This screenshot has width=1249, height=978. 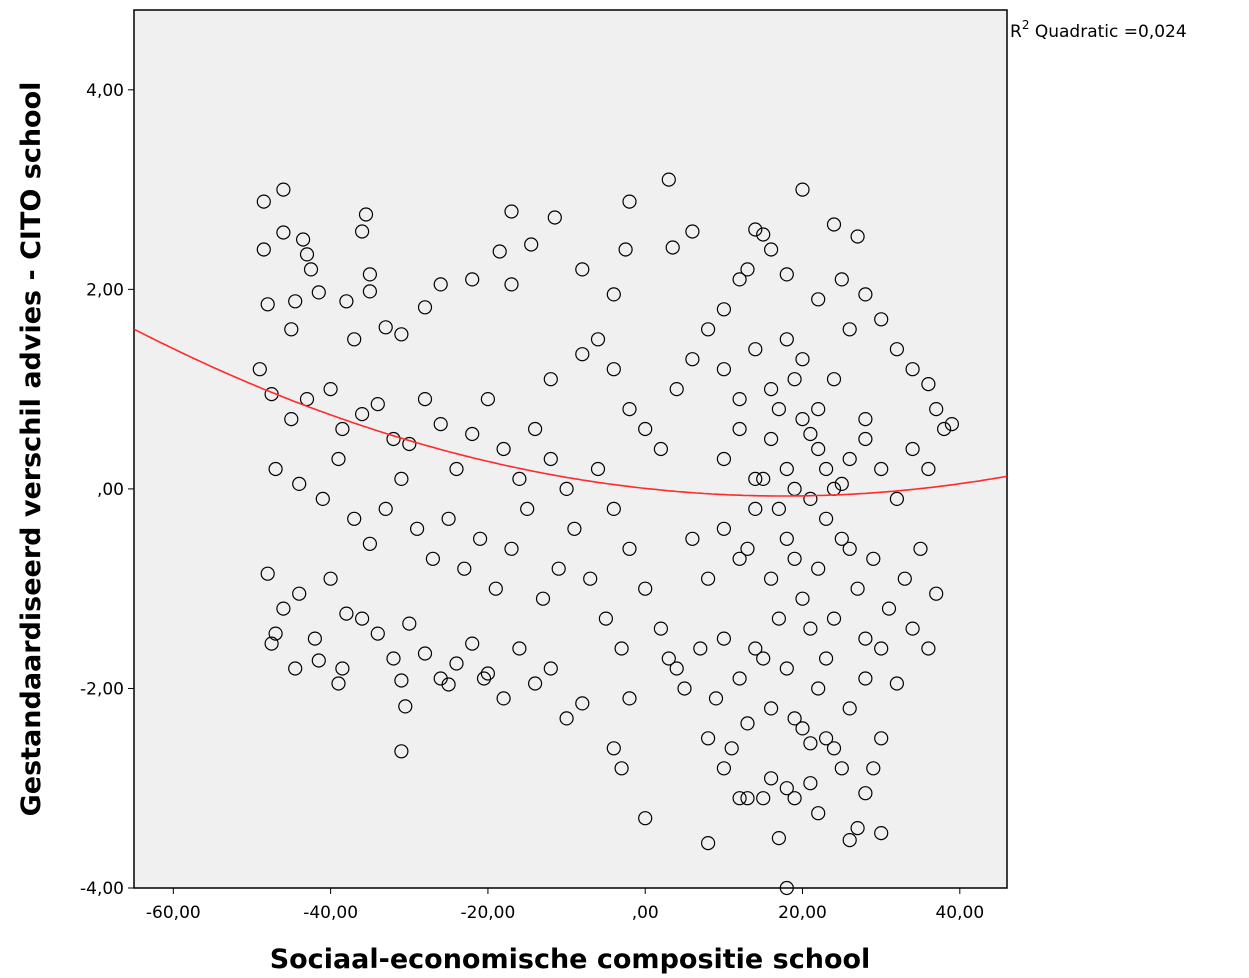 What do you see at coordinates (102, 689) in the screenshot?
I see `y-tick-label: -2,00` at bounding box center [102, 689].